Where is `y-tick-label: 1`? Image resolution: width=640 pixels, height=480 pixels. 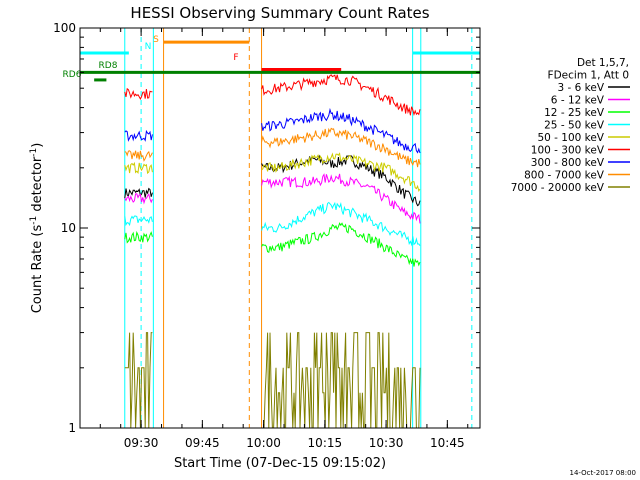 y-tick-label: 1 is located at coordinates (72, 428).